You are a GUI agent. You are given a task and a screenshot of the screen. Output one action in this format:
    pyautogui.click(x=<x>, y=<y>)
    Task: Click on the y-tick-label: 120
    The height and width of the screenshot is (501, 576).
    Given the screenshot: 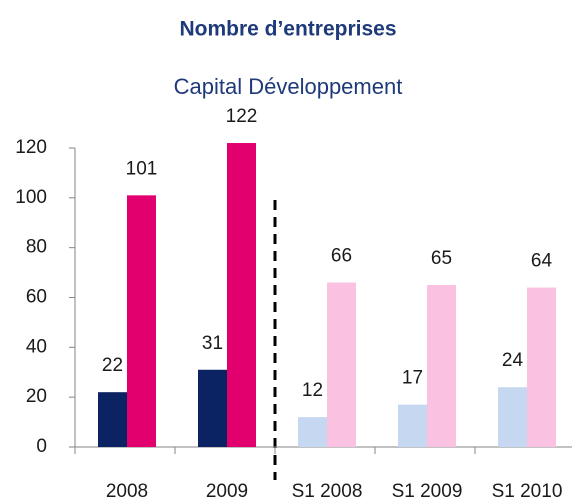 What is the action you would take?
    pyautogui.click(x=31, y=147)
    